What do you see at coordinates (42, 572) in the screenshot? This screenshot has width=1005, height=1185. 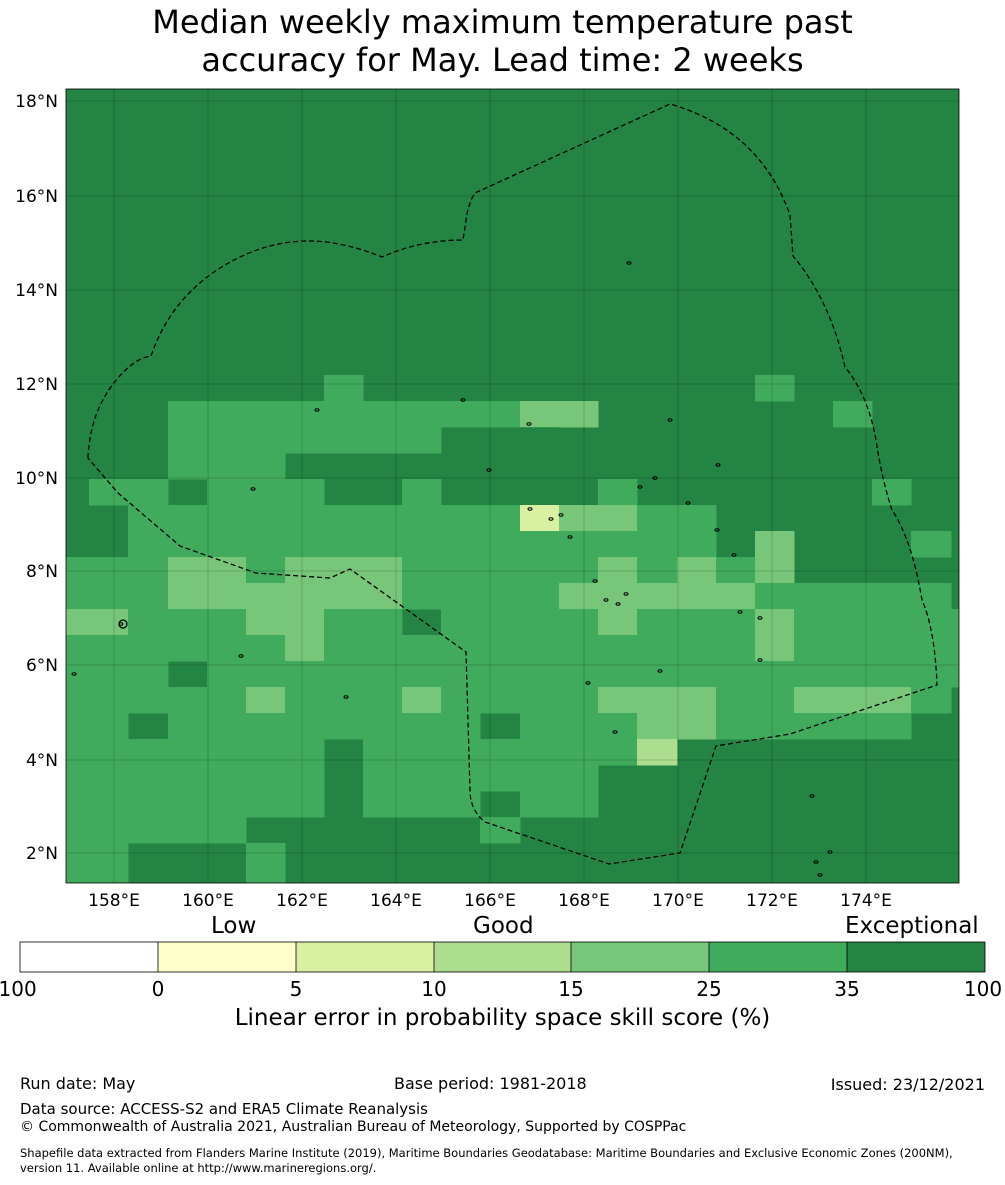 I see `lat-label: 8°N` at bounding box center [42, 572].